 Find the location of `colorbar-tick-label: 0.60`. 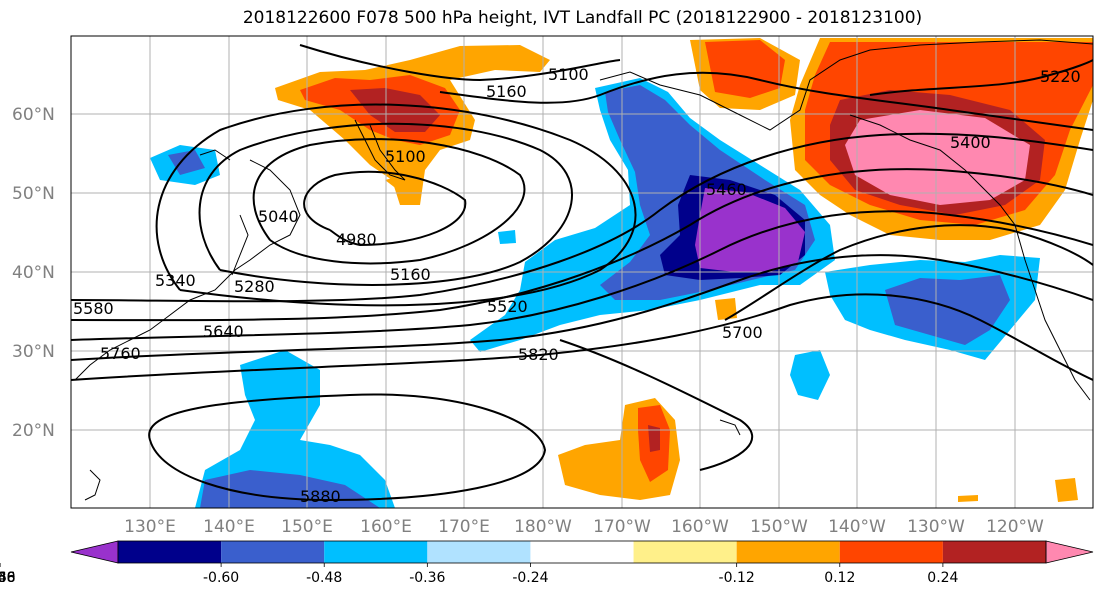

colorbar-tick-label: 0.60 is located at coordinates (8, 578).